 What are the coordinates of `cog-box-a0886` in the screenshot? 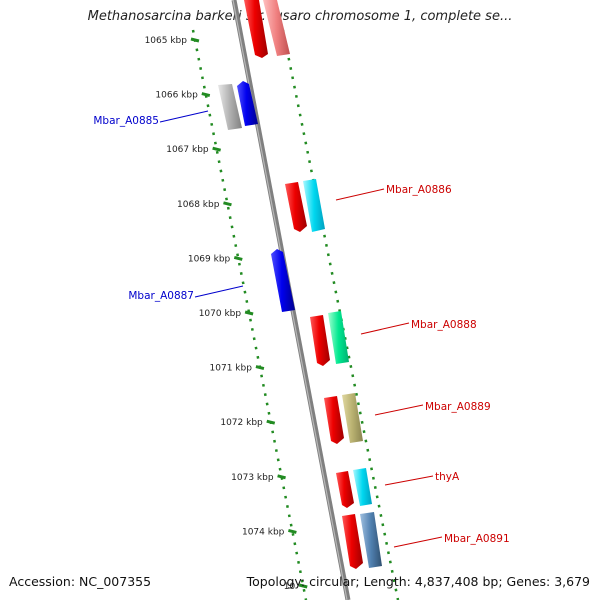 It's located at (314, 205).